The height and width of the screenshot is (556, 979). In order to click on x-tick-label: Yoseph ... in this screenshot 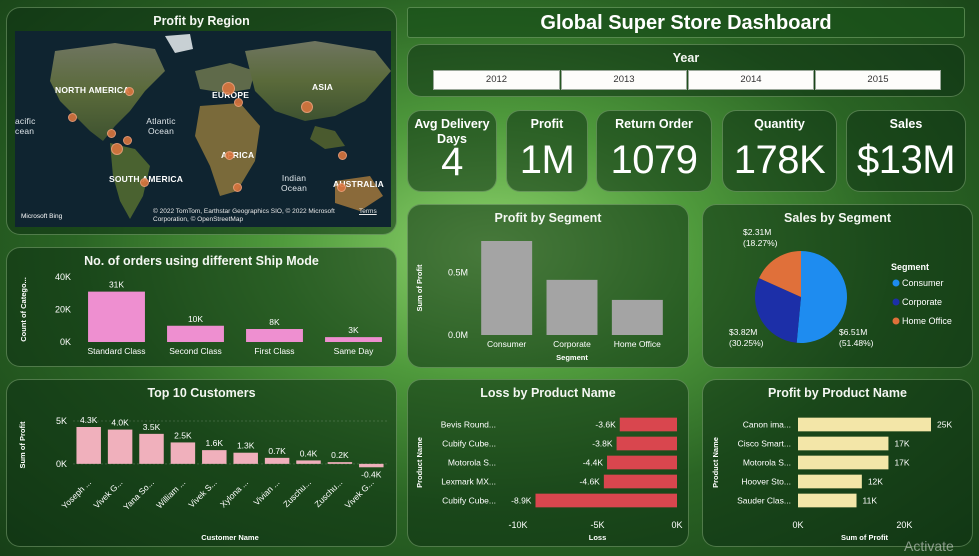, I will do `click(77, 494)`.